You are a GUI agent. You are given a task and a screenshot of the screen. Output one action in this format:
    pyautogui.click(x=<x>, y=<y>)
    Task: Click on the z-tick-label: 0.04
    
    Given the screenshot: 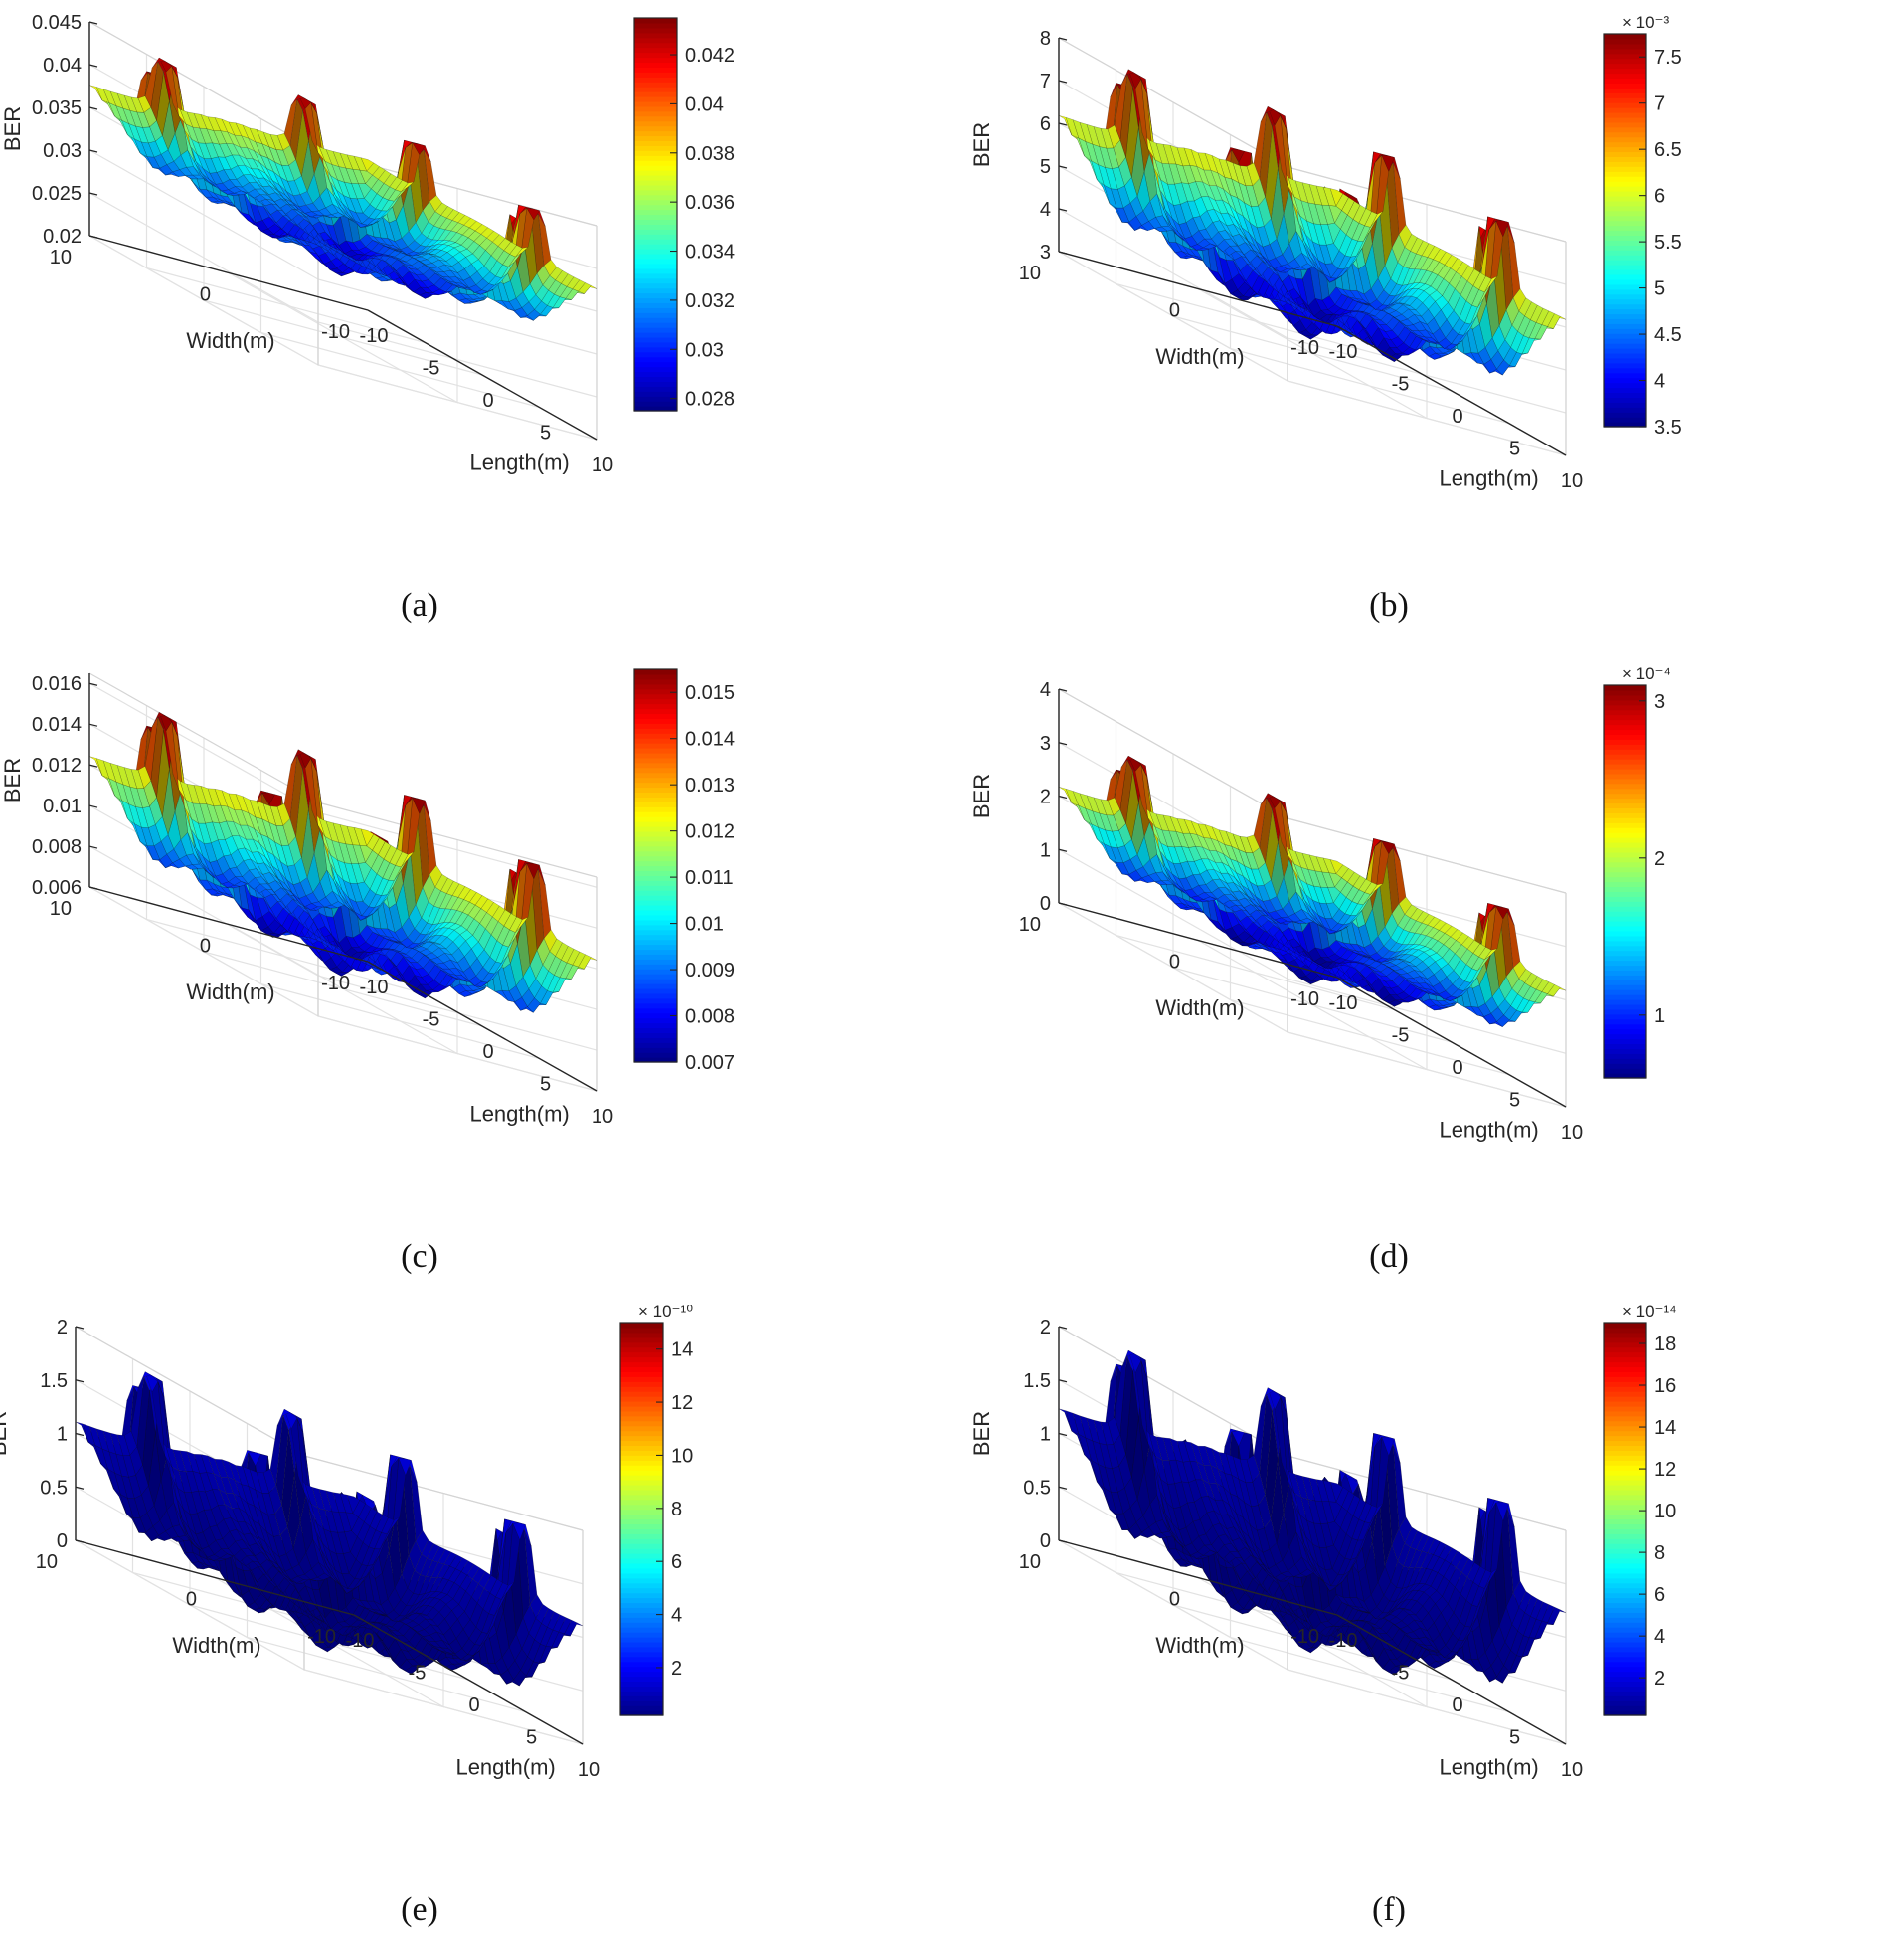 What is the action you would take?
    pyautogui.click(x=62, y=66)
    